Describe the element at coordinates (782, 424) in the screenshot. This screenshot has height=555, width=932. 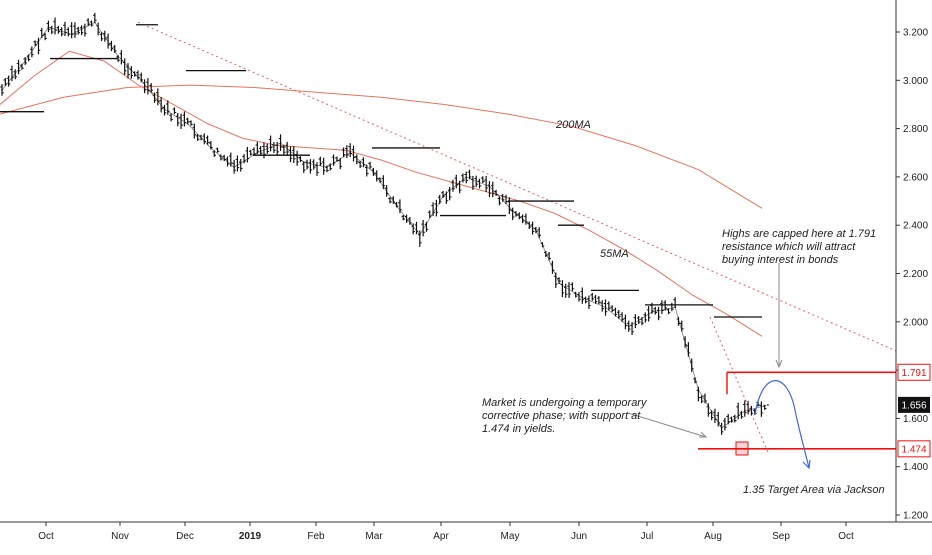
I see `projection-curve` at that location.